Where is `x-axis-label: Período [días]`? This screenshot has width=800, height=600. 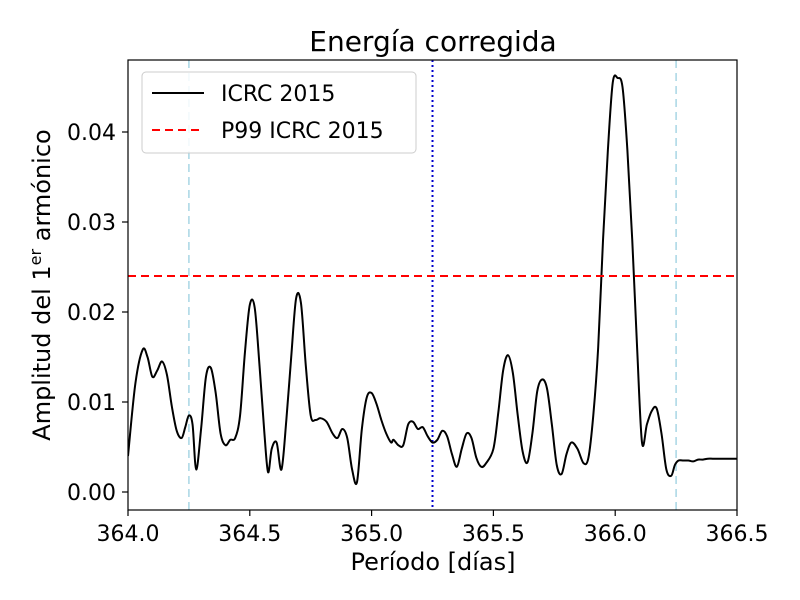
x-axis-label: Período [días] is located at coordinates (433, 562).